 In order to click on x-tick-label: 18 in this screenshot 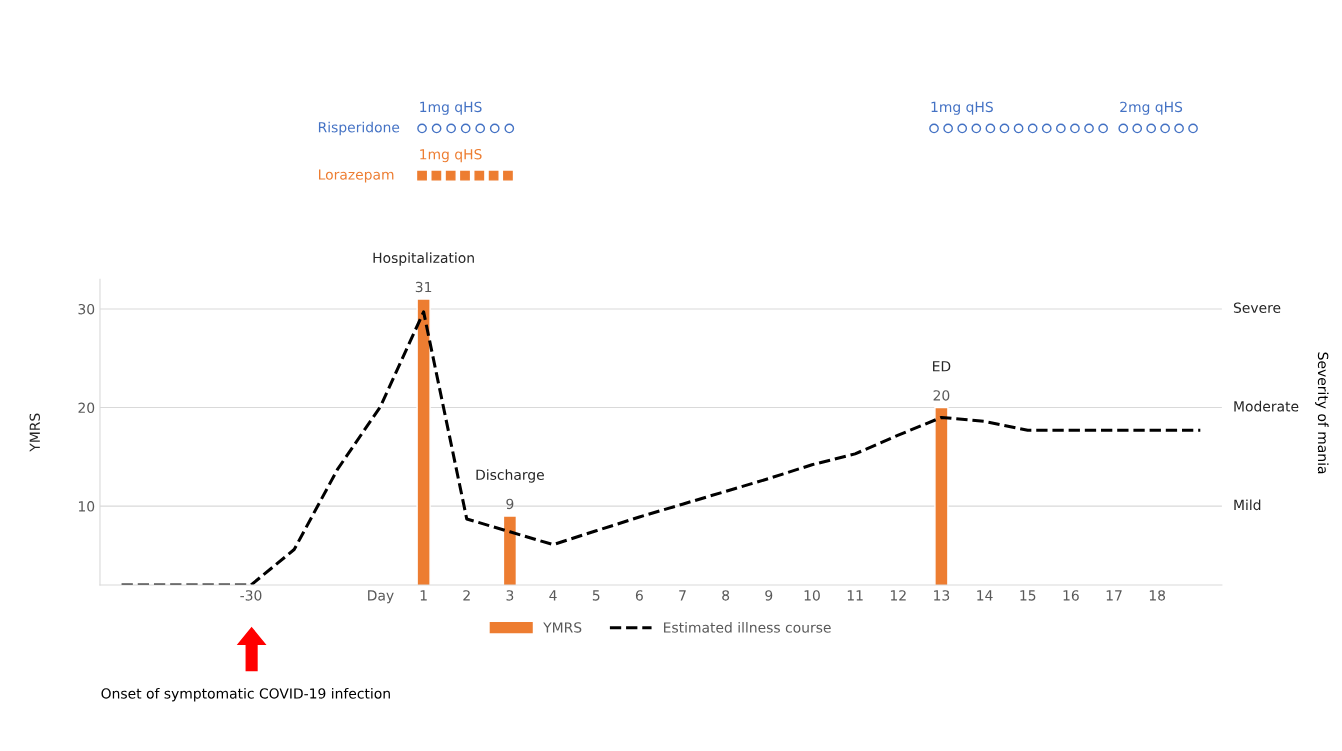, I will do `click(1157, 595)`.